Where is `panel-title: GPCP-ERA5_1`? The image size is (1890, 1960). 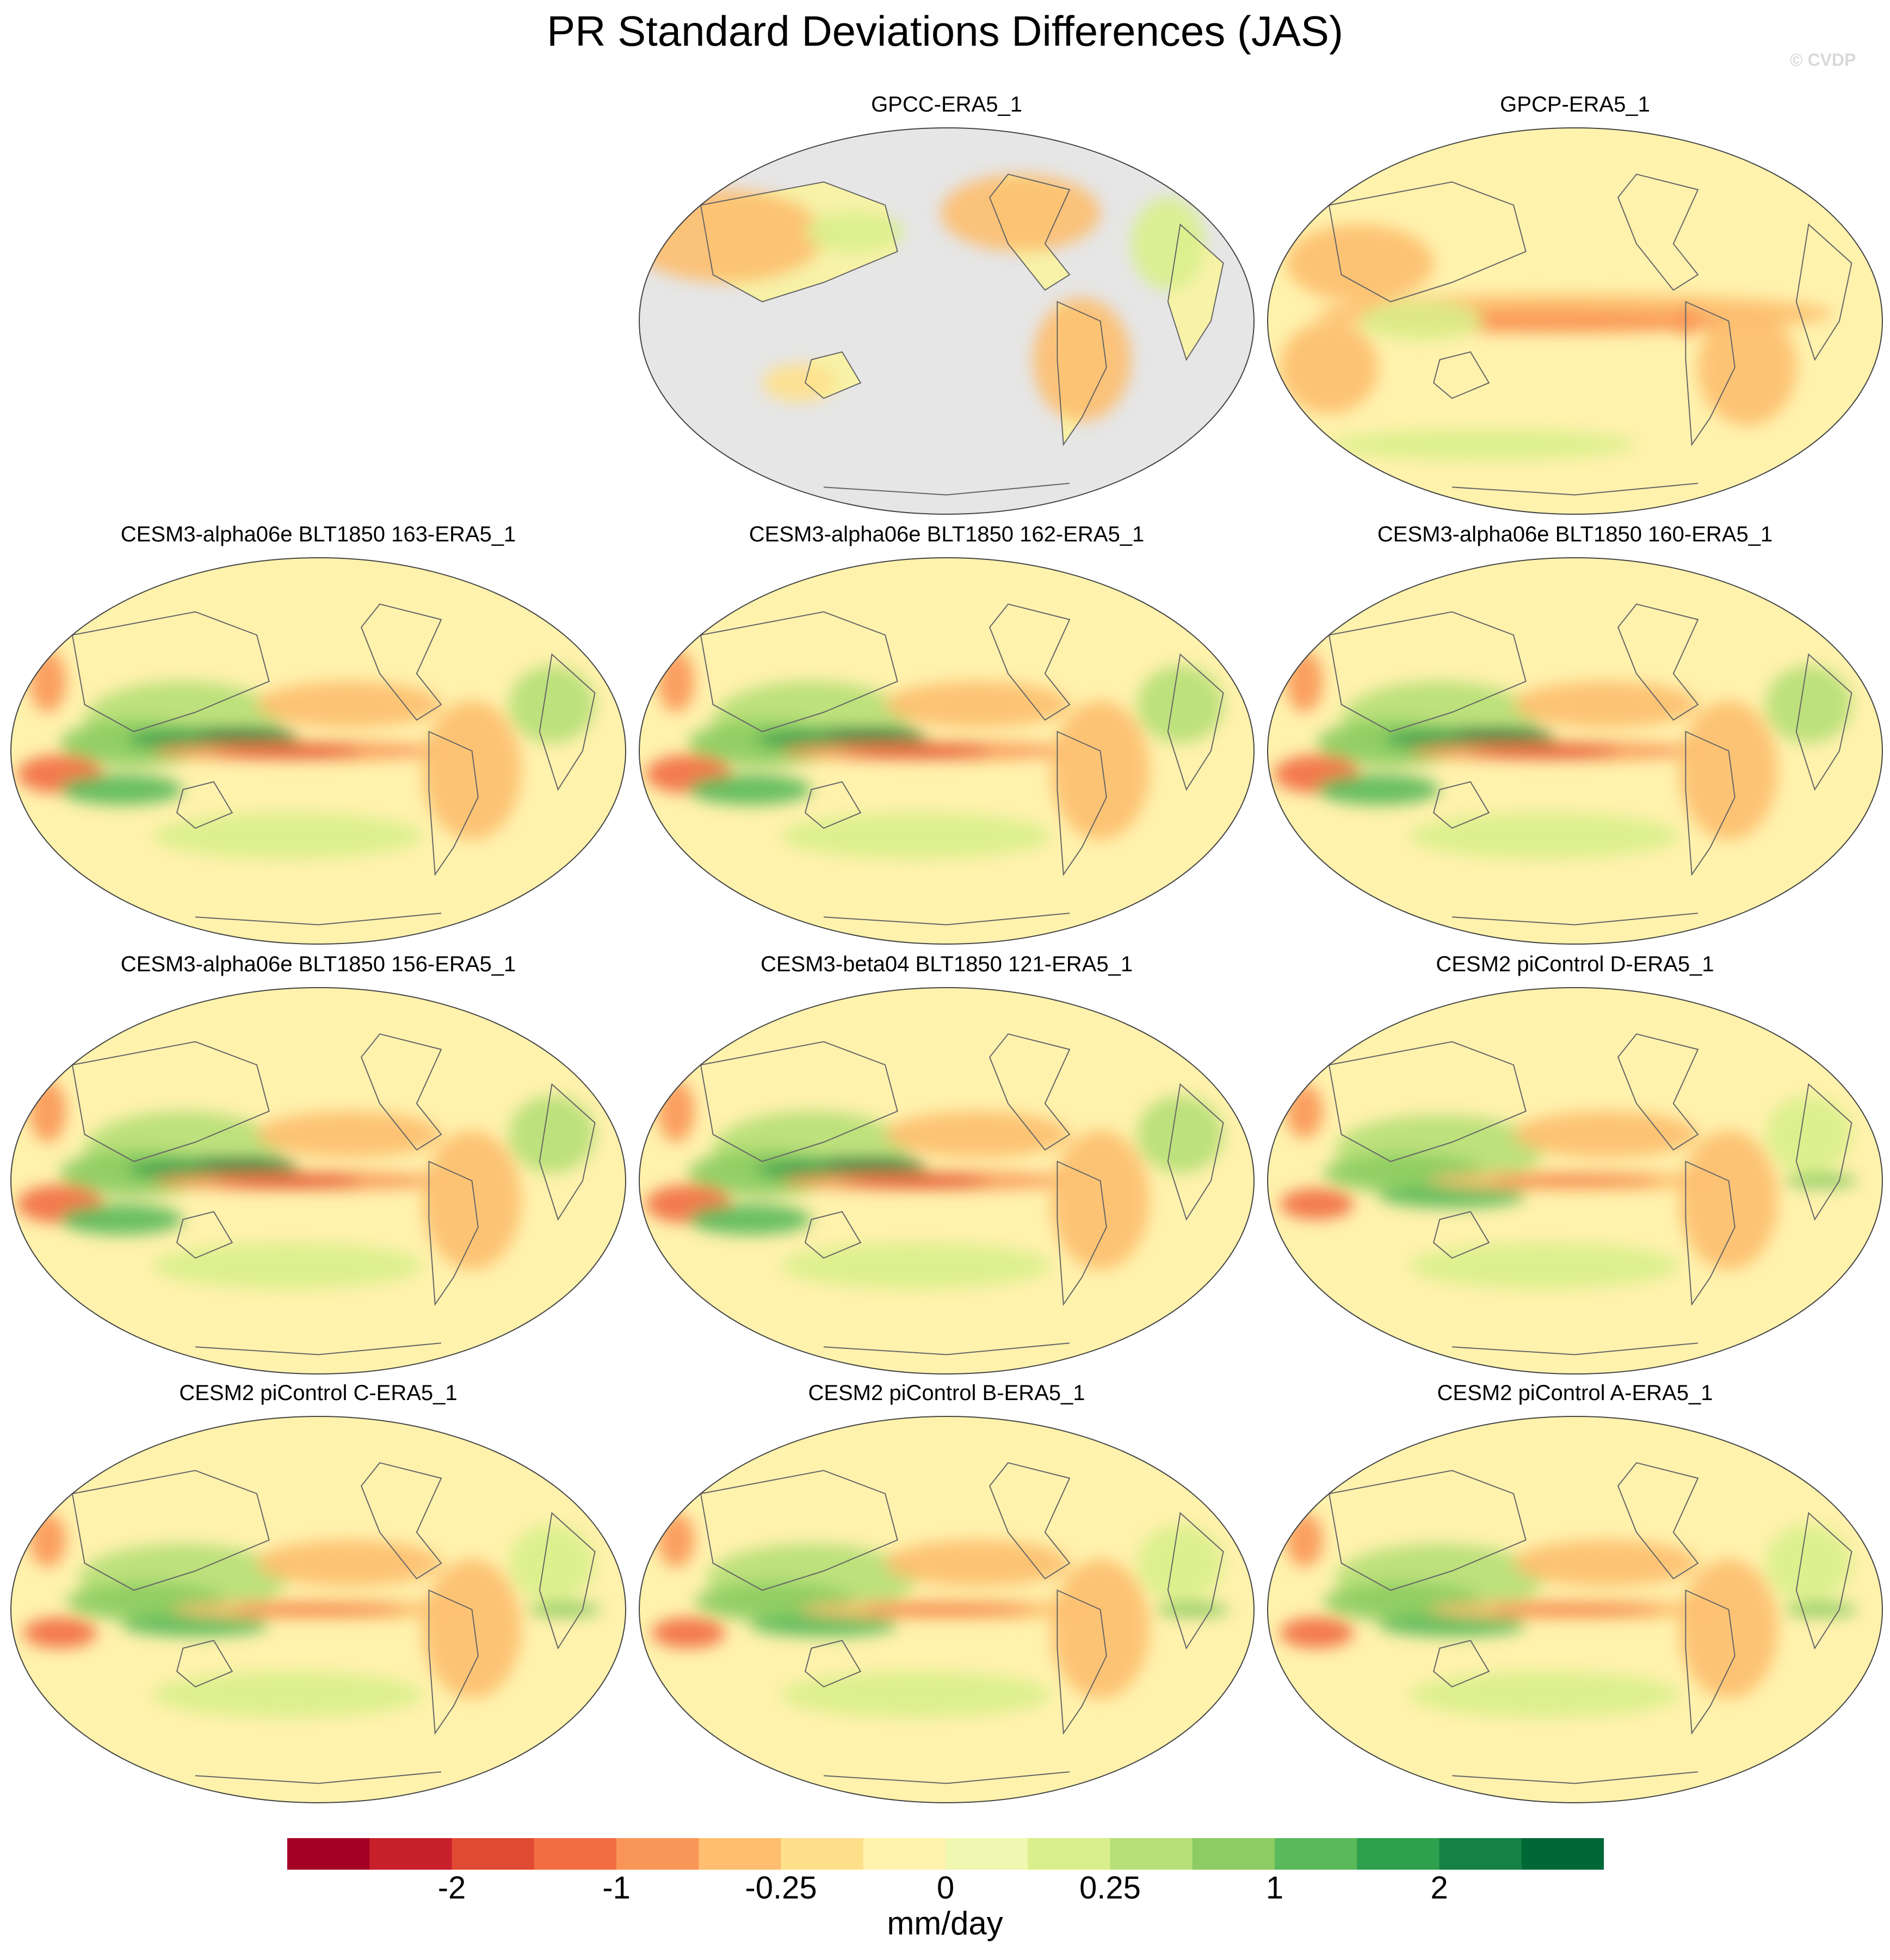 panel-title: GPCP-ERA5_1 is located at coordinates (1575, 104).